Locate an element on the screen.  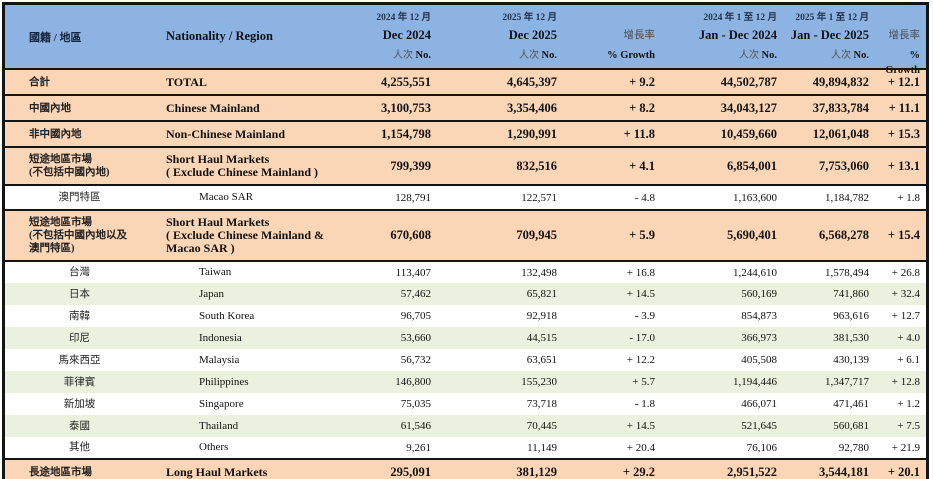
header-region-zh: 國籍 / 地區 is located at coordinates (80, 37).